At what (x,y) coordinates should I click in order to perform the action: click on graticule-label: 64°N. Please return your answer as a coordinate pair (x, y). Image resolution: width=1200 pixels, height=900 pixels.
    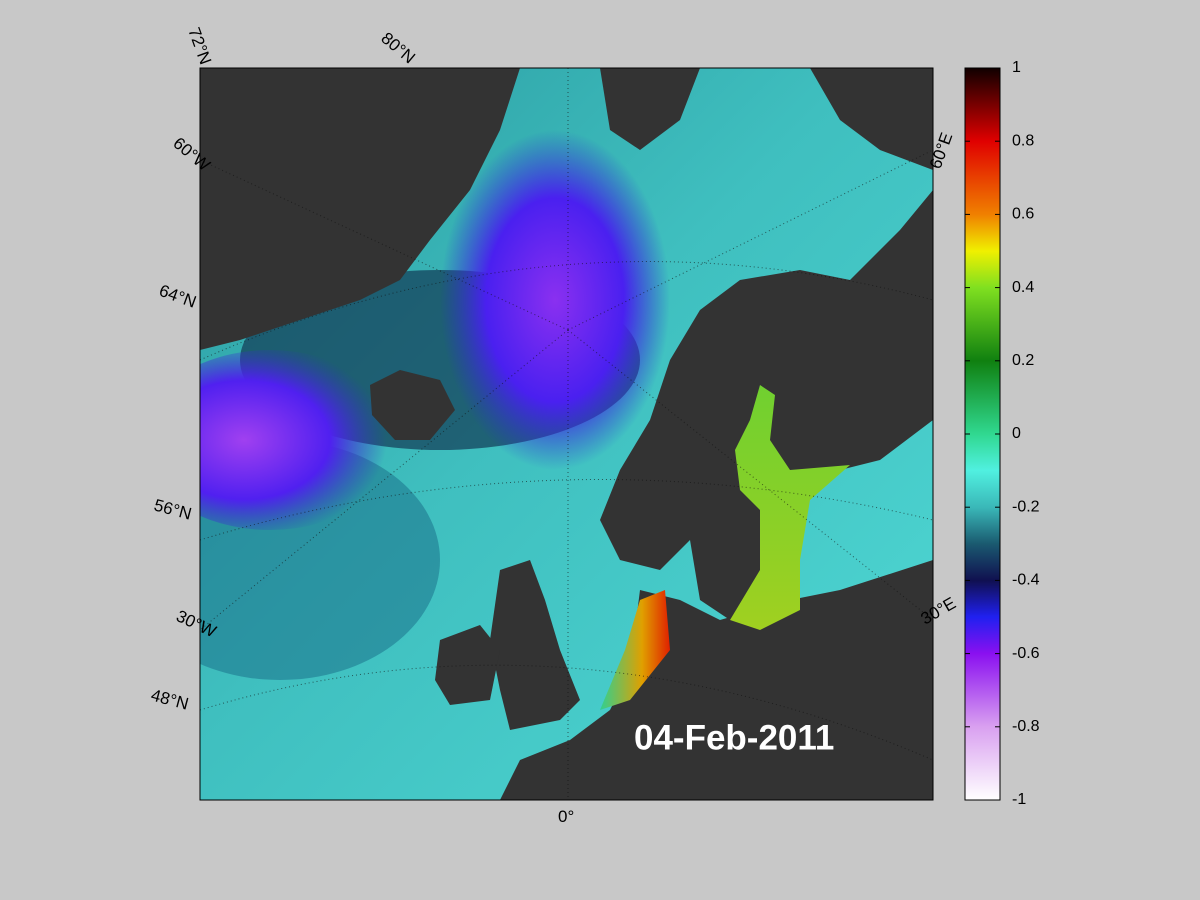
    Looking at the image, I should click on (178, 296).